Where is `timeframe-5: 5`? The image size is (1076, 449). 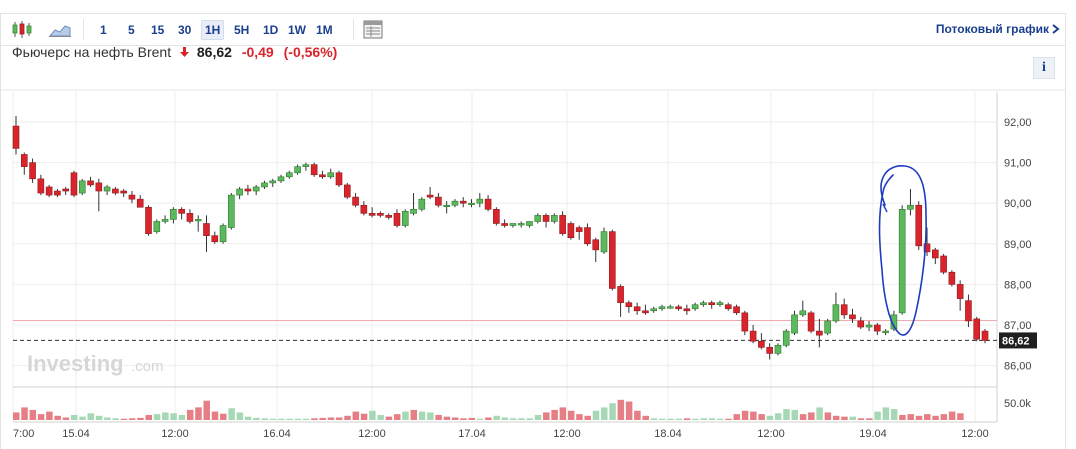
timeframe-5: 5 is located at coordinates (131, 30).